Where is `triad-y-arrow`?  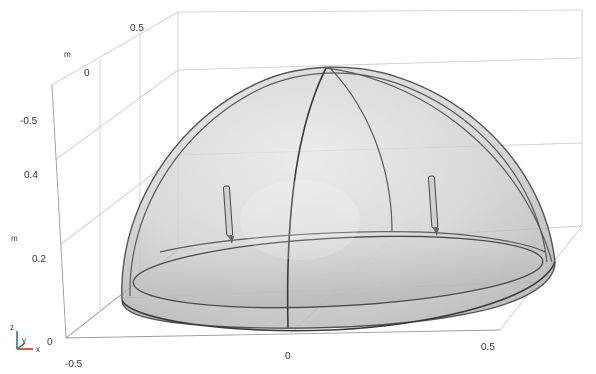 triad-y-arrow is located at coordinates (21, 346).